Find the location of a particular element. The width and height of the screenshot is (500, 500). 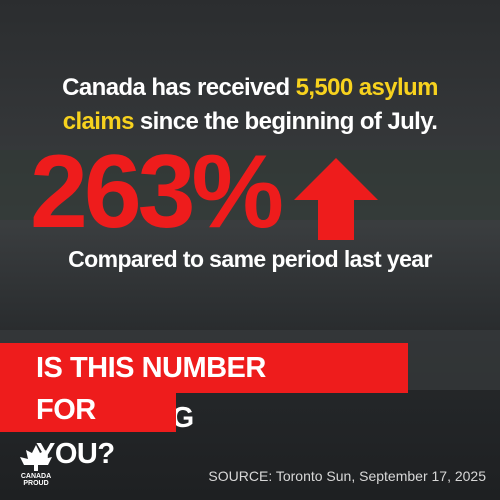

headline-line-1: Canada has received 5,500 asylum is located at coordinates (250, 88).